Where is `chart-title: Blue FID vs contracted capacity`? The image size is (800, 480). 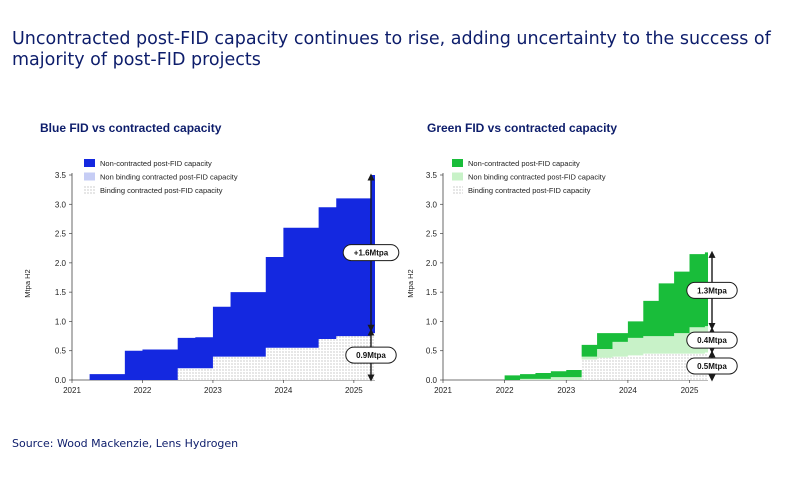
chart-title: Blue FID vs contracted capacity is located at coordinates (131, 128).